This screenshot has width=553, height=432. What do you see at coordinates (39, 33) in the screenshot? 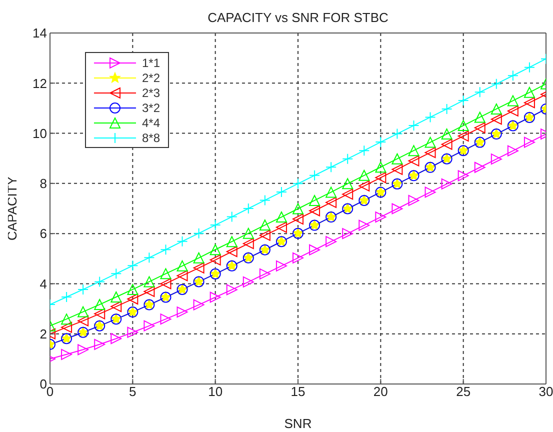
I see `y-tick-label: 14` at bounding box center [39, 33].